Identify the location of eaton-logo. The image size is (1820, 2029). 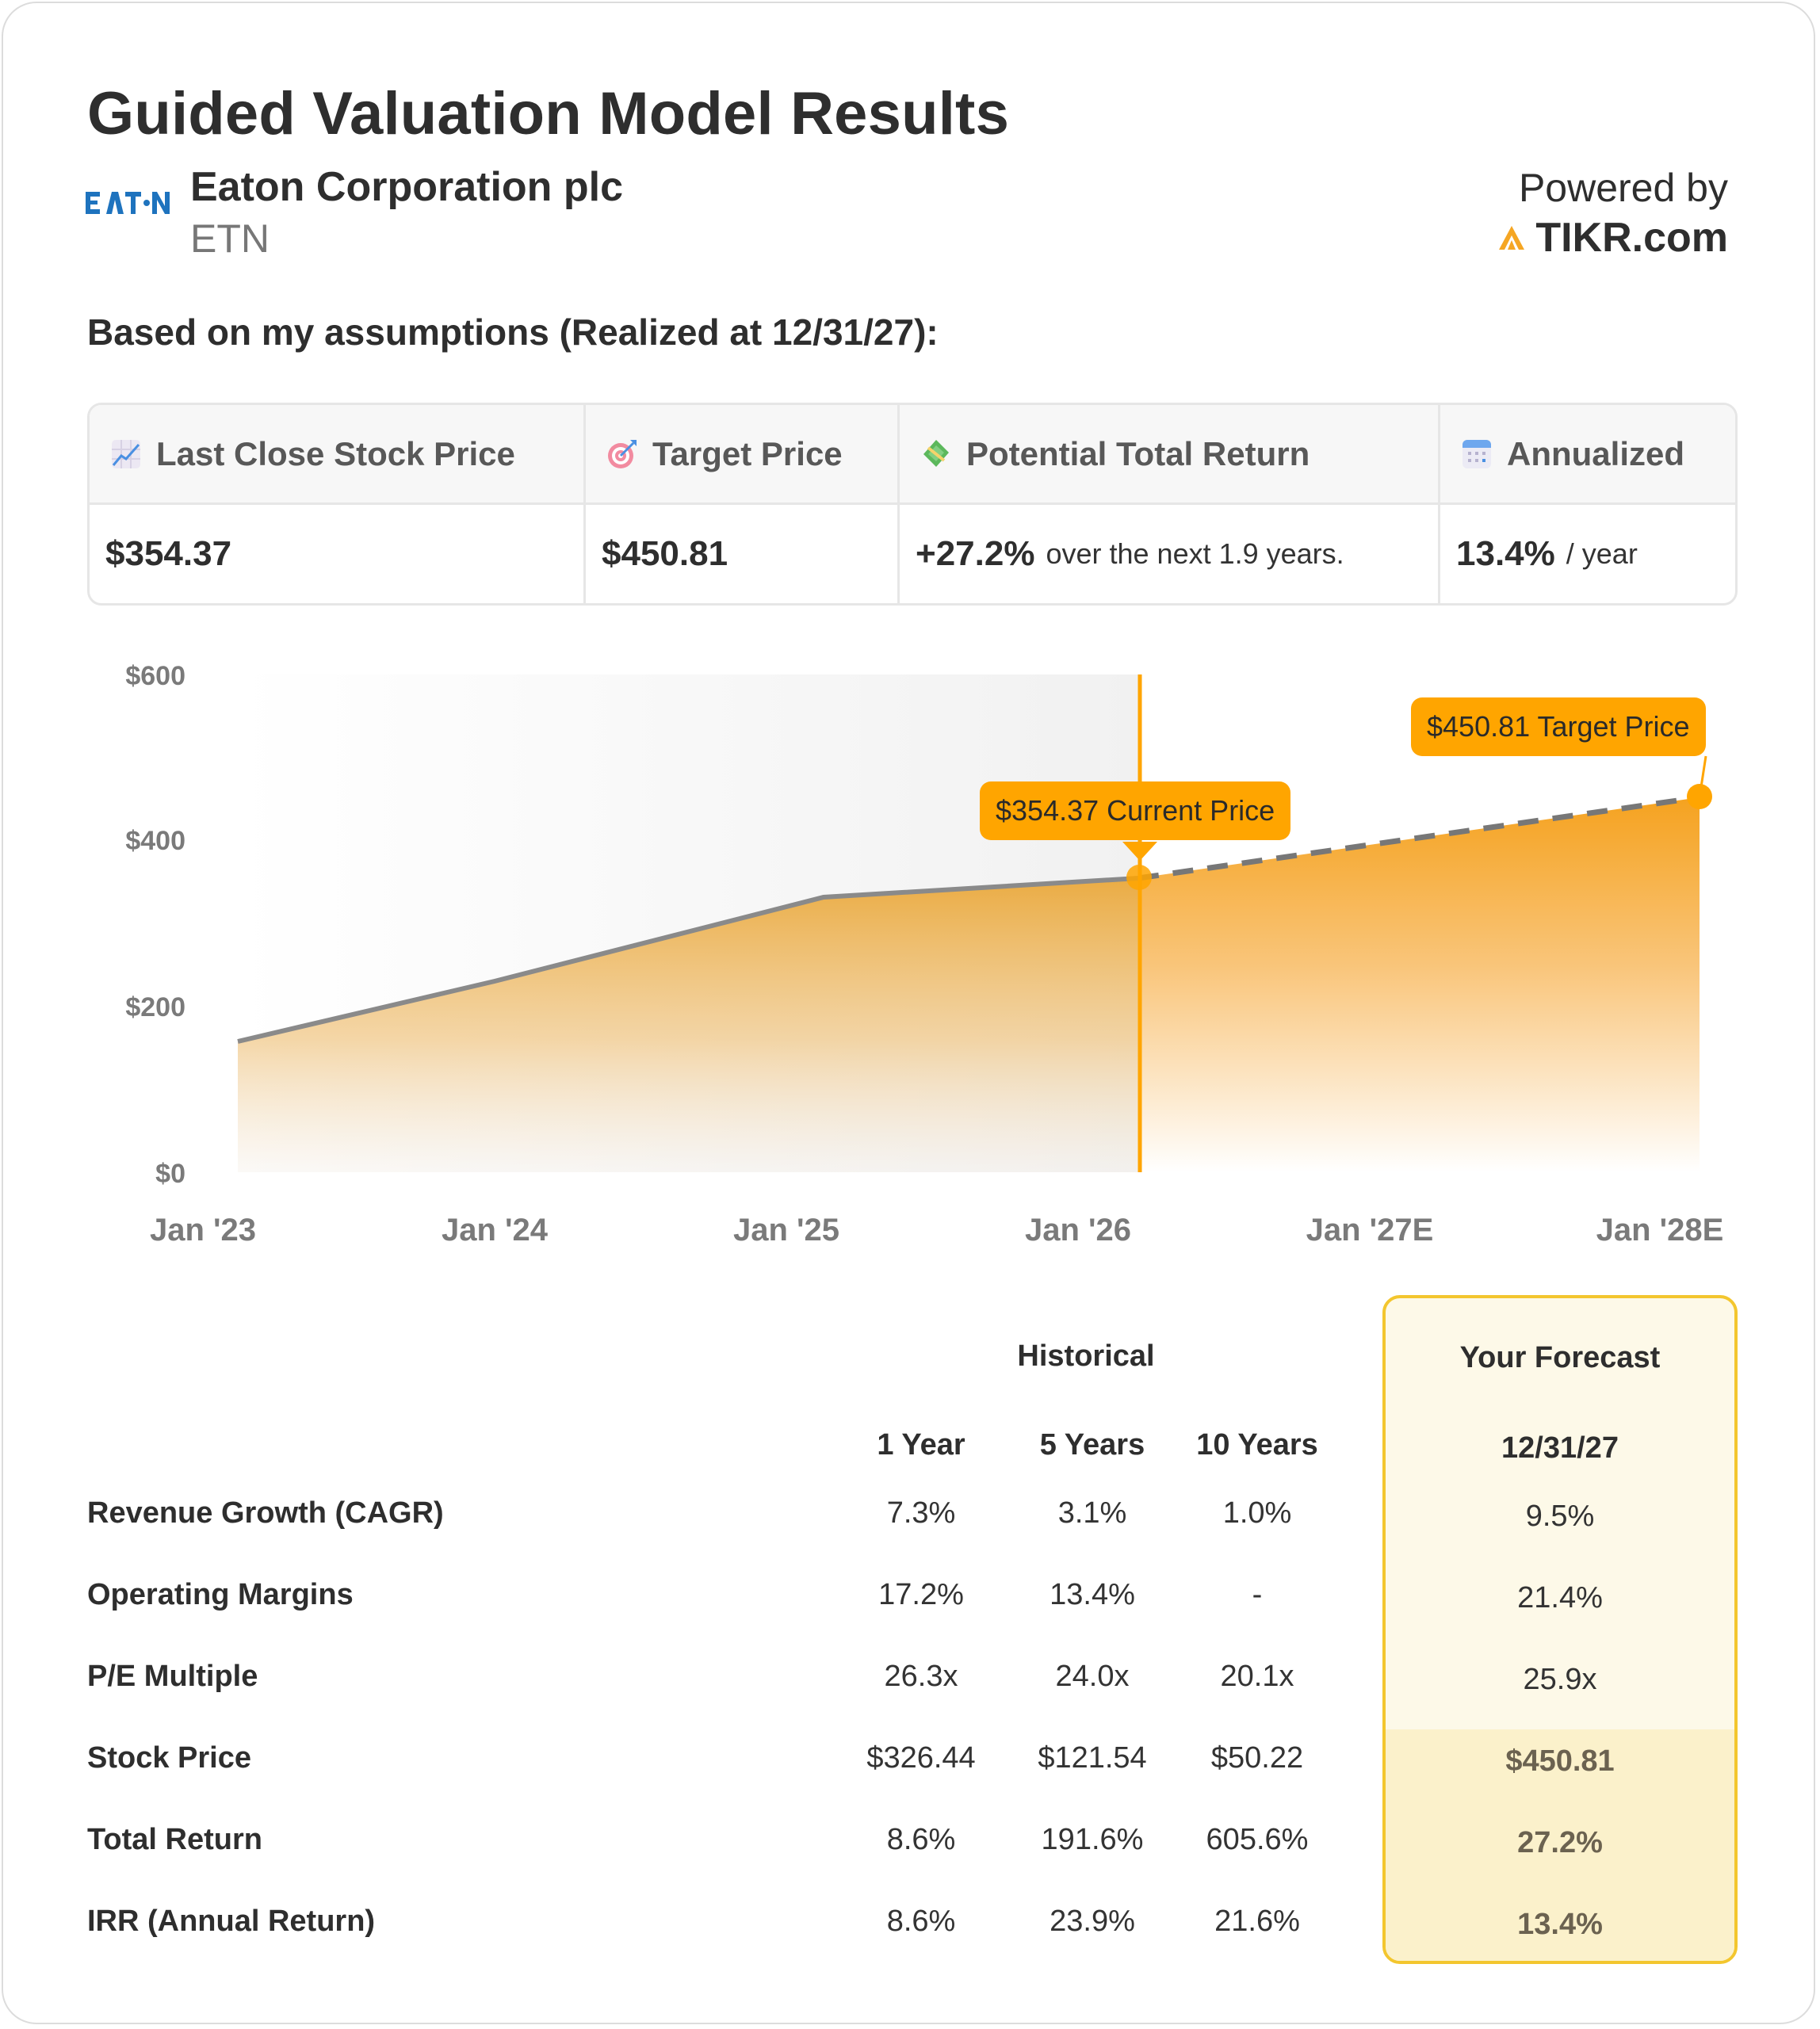
(128, 203).